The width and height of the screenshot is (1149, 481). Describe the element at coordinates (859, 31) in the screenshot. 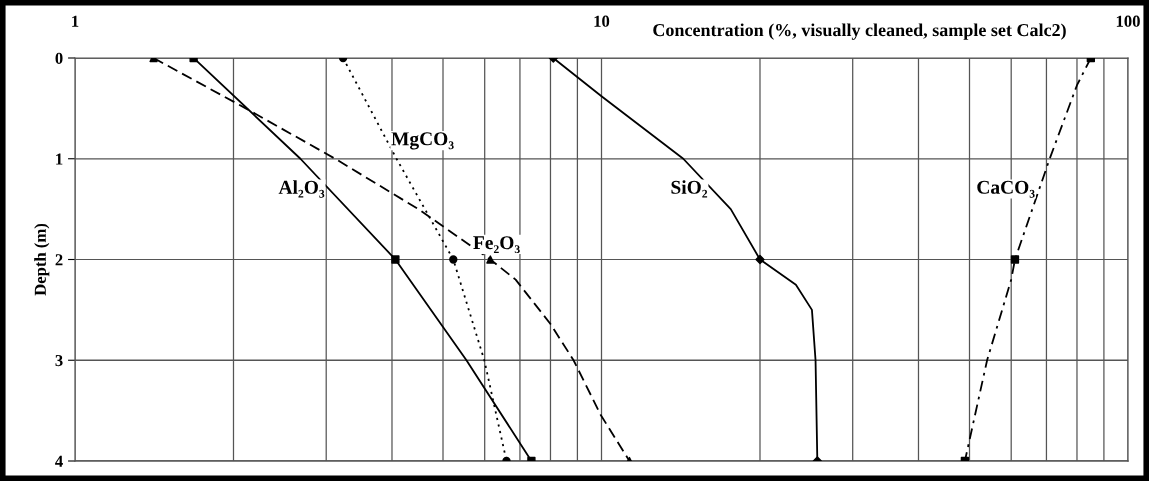

I see `x-axis-title: Concentration (%, visually cleaned, sample set Calc2)` at that location.